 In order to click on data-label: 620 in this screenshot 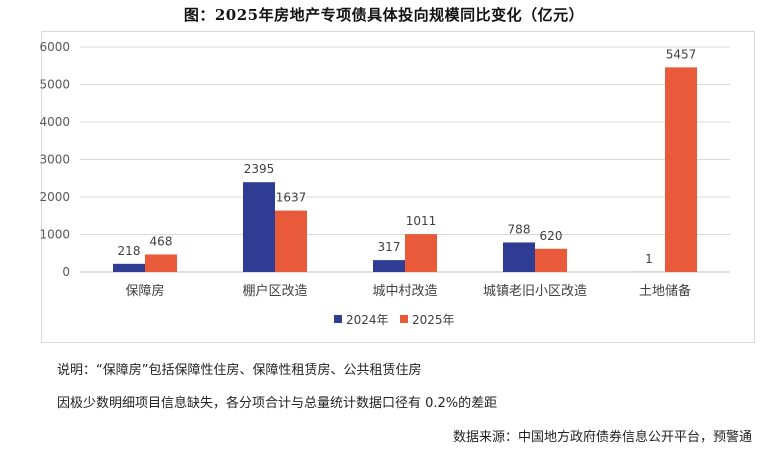, I will do `click(551, 236)`.